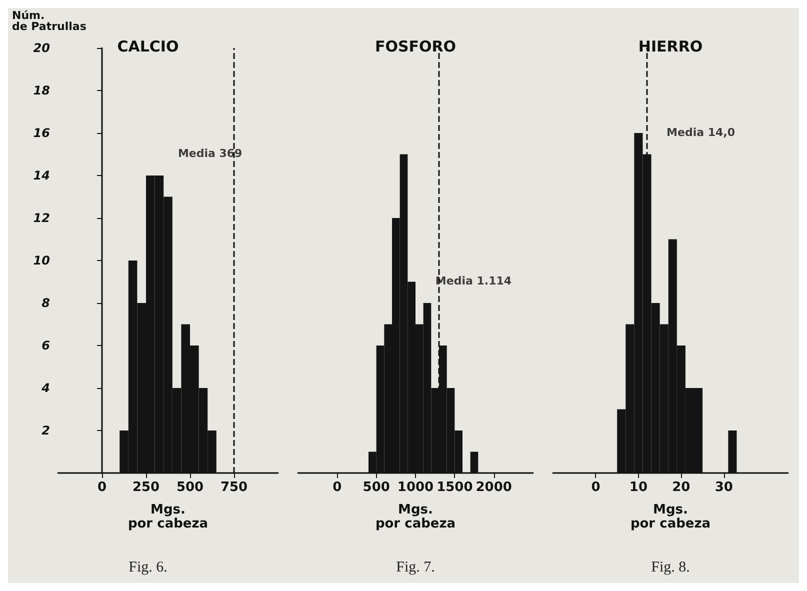 Image resolution: width=807 pixels, height=591 pixels. What do you see at coordinates (670, 568) in the screenshot?
I see `caption: Fig. 8.` at bounding box center [670, 568].